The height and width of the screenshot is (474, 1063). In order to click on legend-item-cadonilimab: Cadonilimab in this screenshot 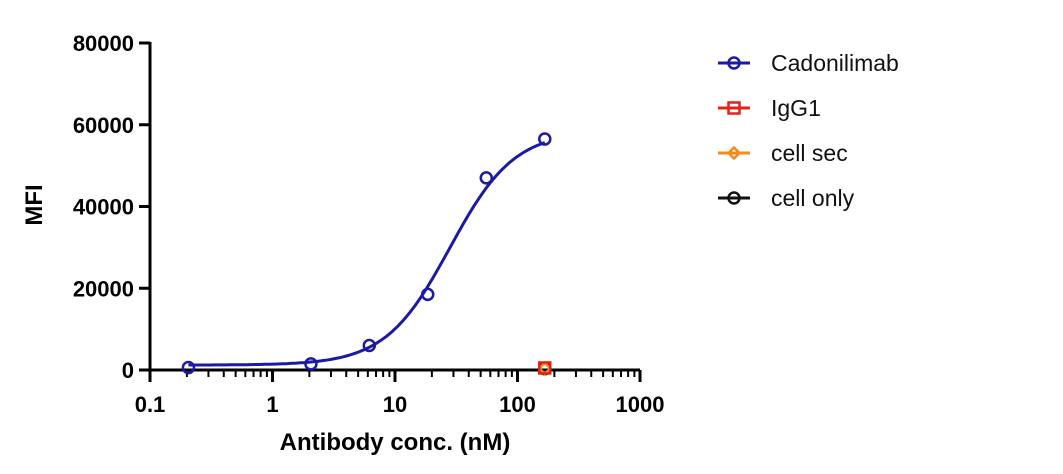, I will do `click(808, 63)`.